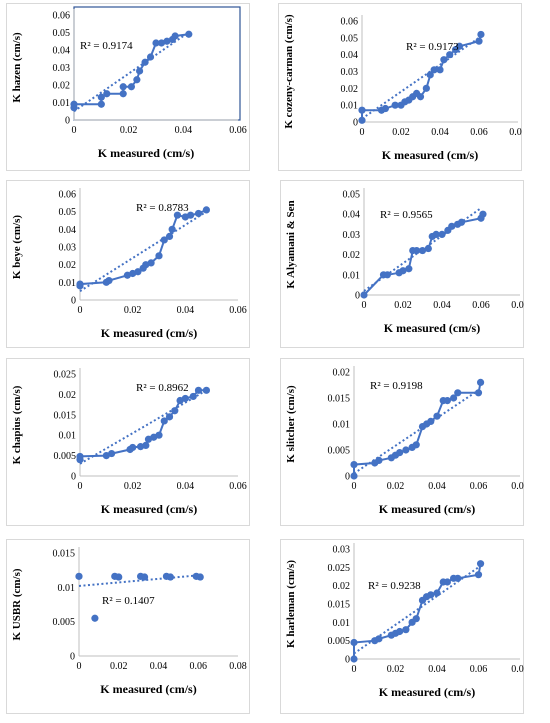  I want to click on y-tick-label: 0.005, so click(64, 622).